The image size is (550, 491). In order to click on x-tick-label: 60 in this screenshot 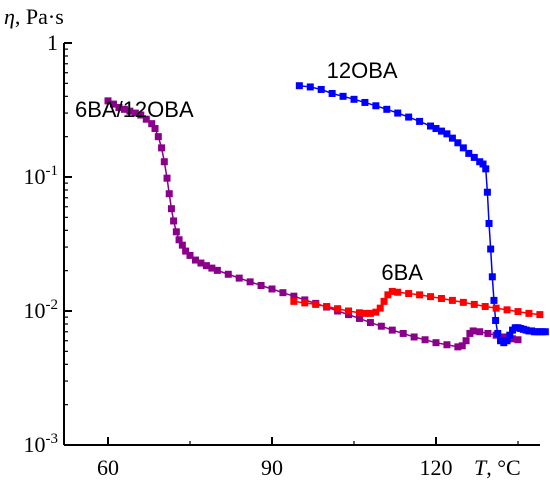, I will do `click(108, 467)`.